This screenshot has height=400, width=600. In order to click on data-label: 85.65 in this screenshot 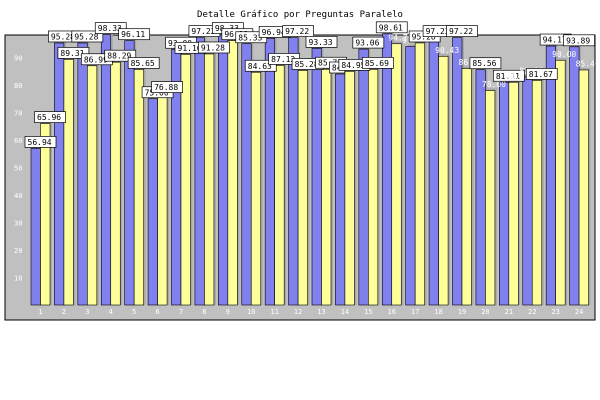, I will do `click(143, 63)`.